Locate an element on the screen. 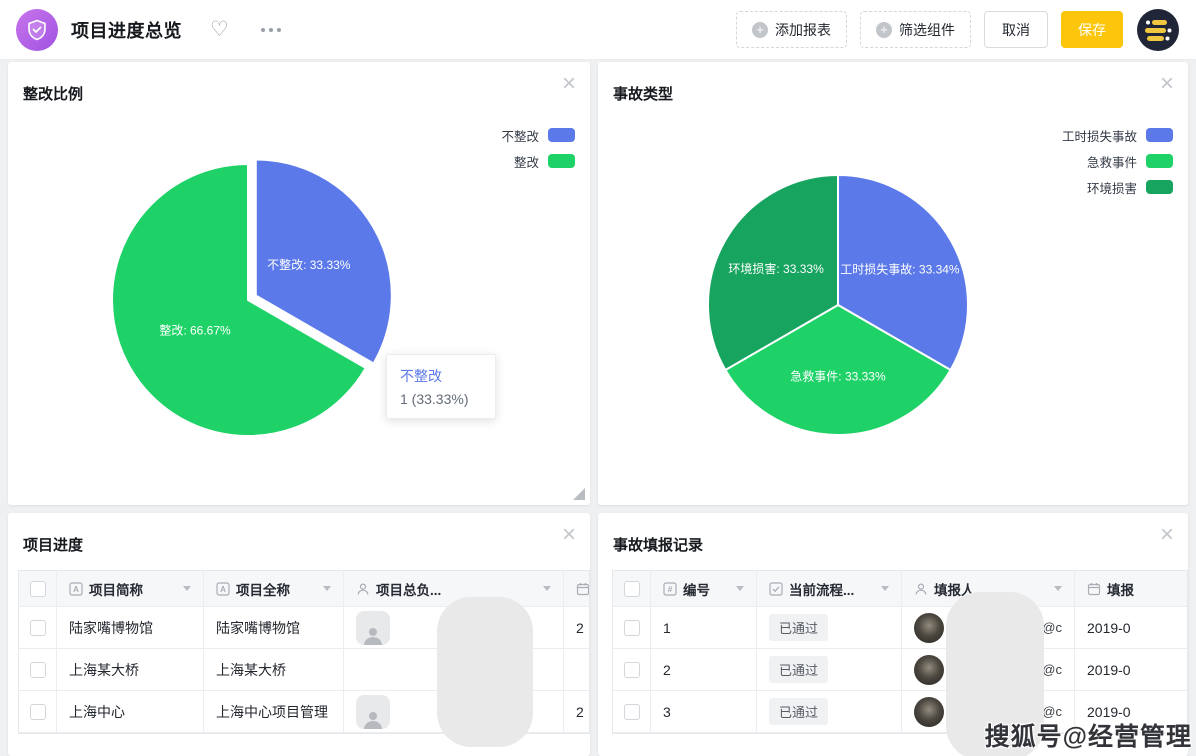 Image resolution: width=1196 pixels, height=756 pixels. legend-item: 环境损害 is located at coordinates (1117, 187).